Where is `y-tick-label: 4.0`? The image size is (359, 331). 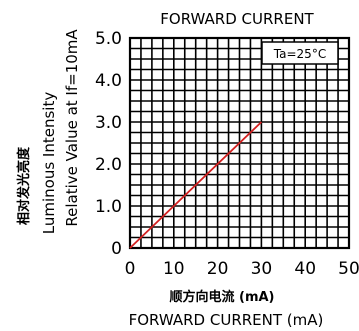 y-tick-label: 4.0 is located at coordinates (108, 81).